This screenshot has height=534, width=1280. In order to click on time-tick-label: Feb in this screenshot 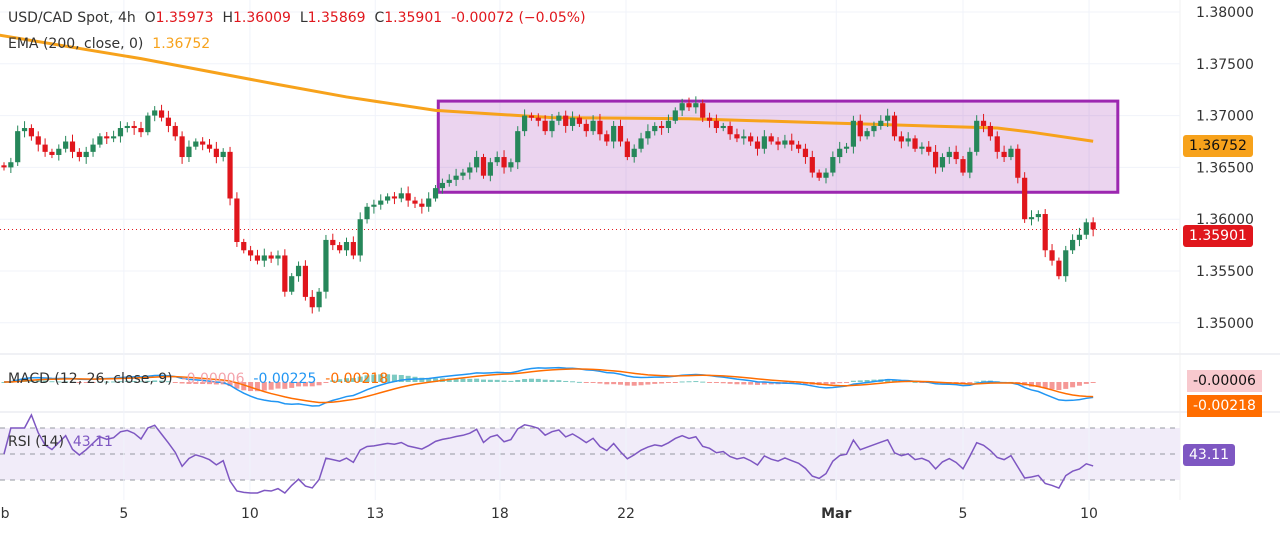, I will do `click(5, 514)`.